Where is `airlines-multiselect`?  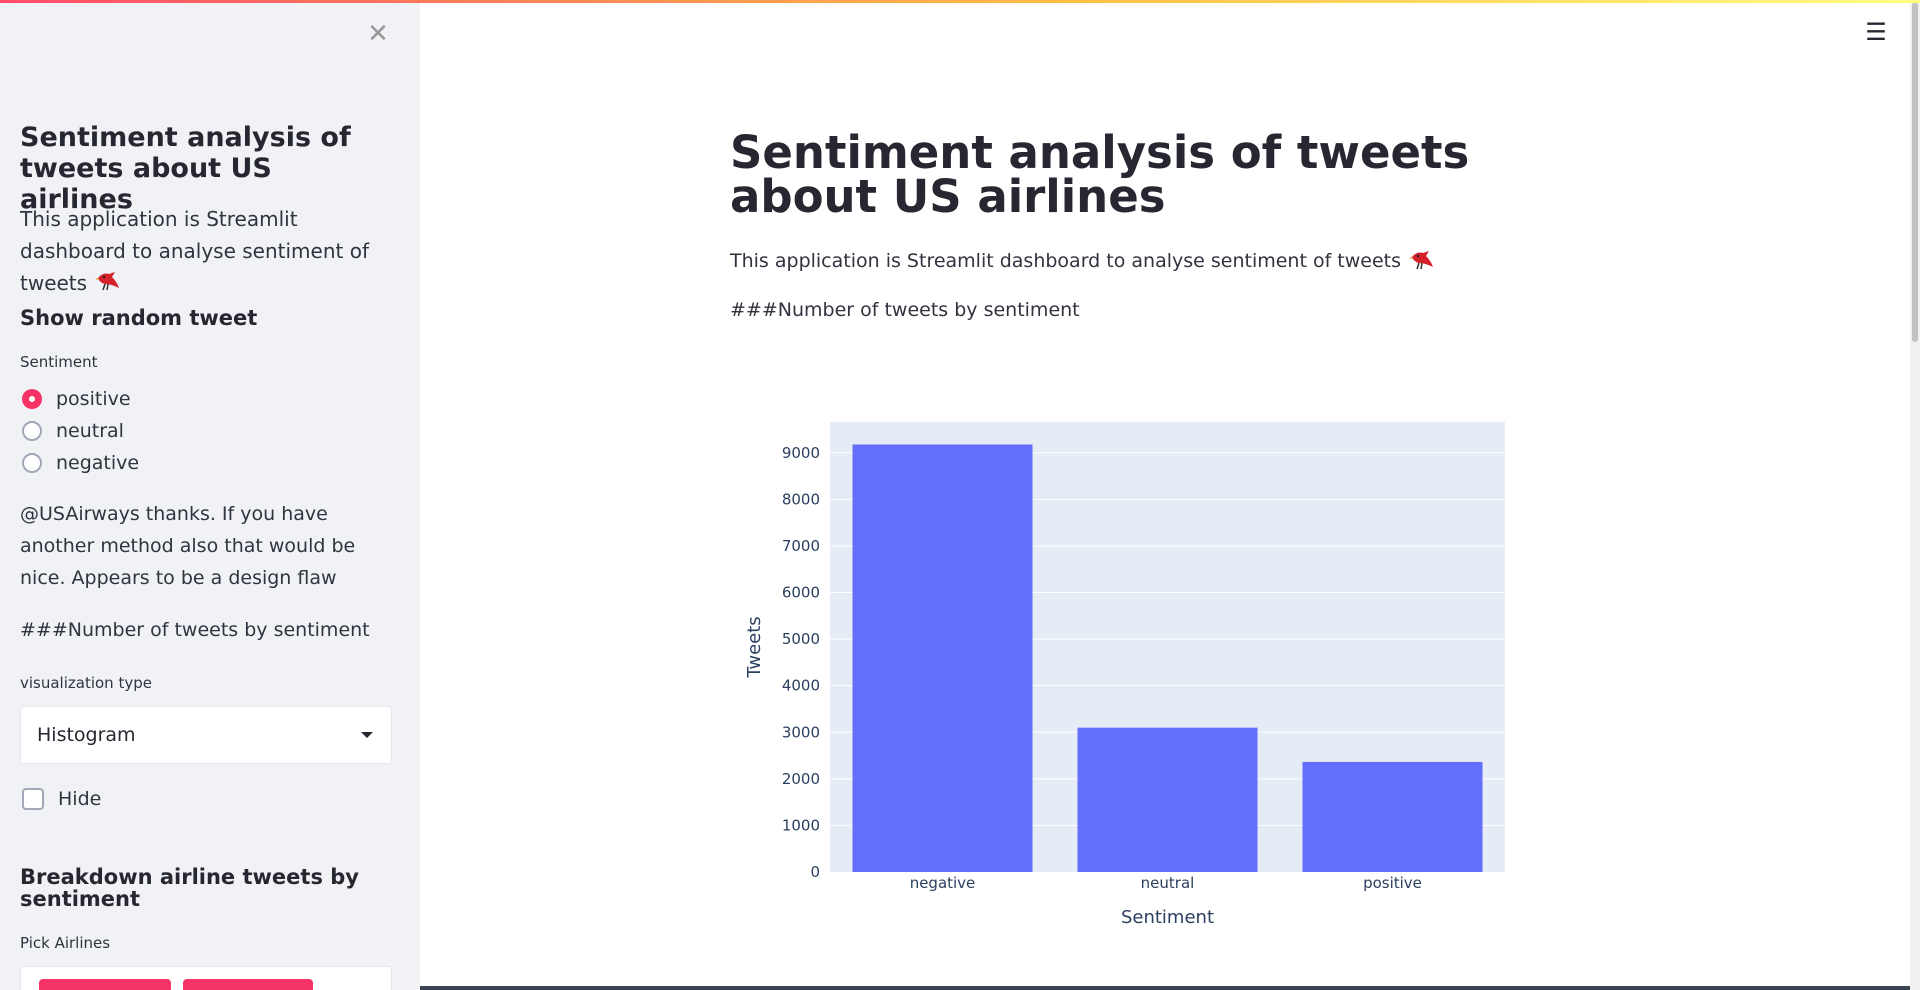 airlines-multiselect is located at coordinates (206, 978).